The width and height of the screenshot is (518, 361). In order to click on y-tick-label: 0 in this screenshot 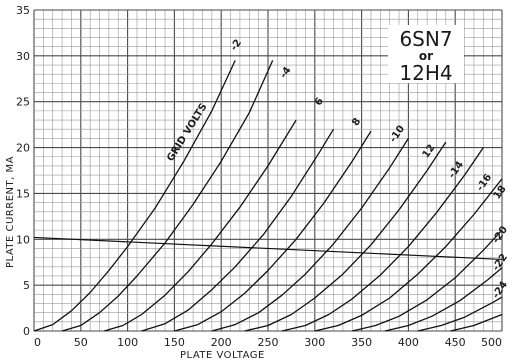, I will do `click(26, 331)`.